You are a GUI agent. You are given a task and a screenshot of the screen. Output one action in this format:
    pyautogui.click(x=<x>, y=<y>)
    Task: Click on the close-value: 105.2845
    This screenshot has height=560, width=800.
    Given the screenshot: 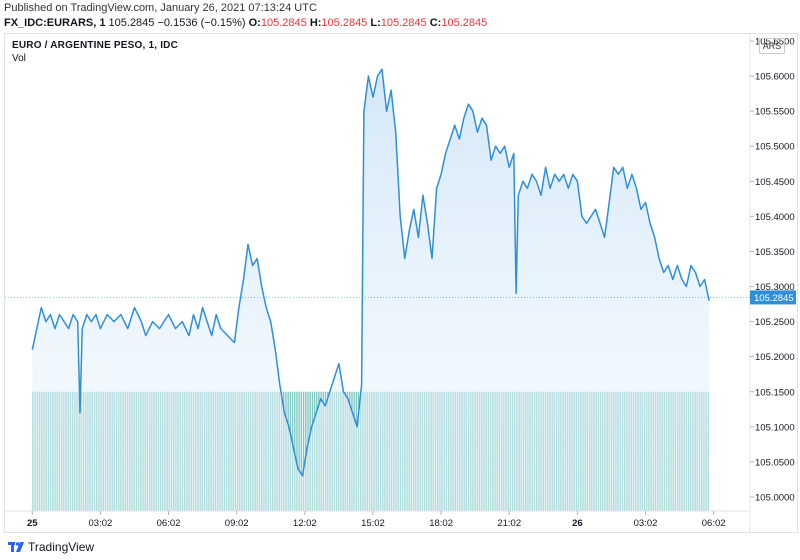 What is the action you would take?
    pyautogui.click(x=464, y=23)
    